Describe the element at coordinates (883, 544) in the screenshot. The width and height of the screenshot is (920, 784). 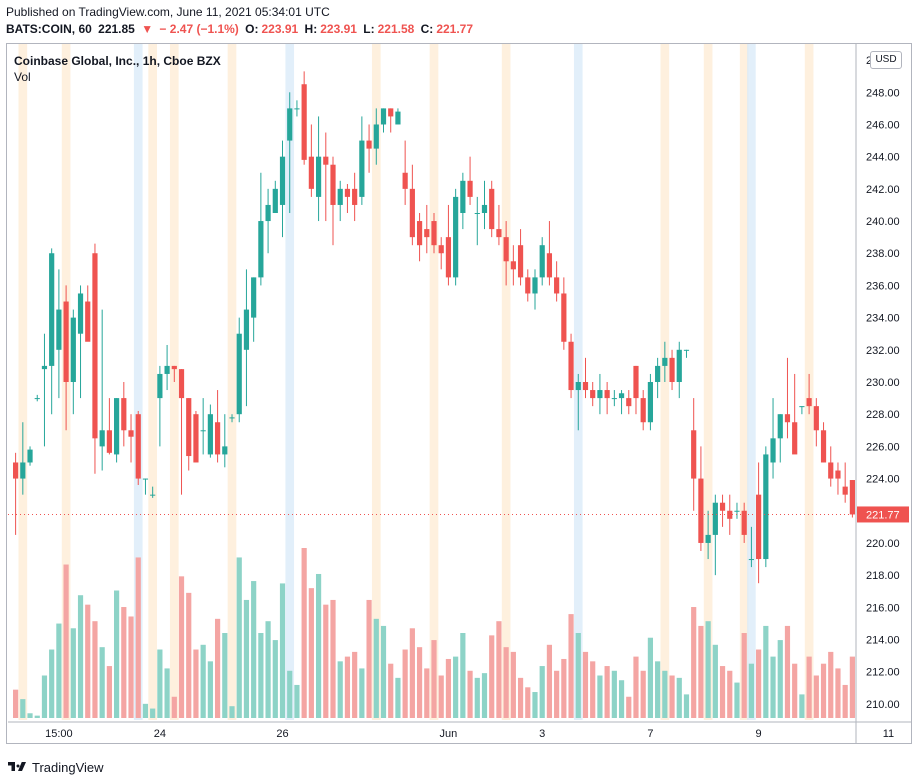
I see `y-tick-label: 220.00` at that location.